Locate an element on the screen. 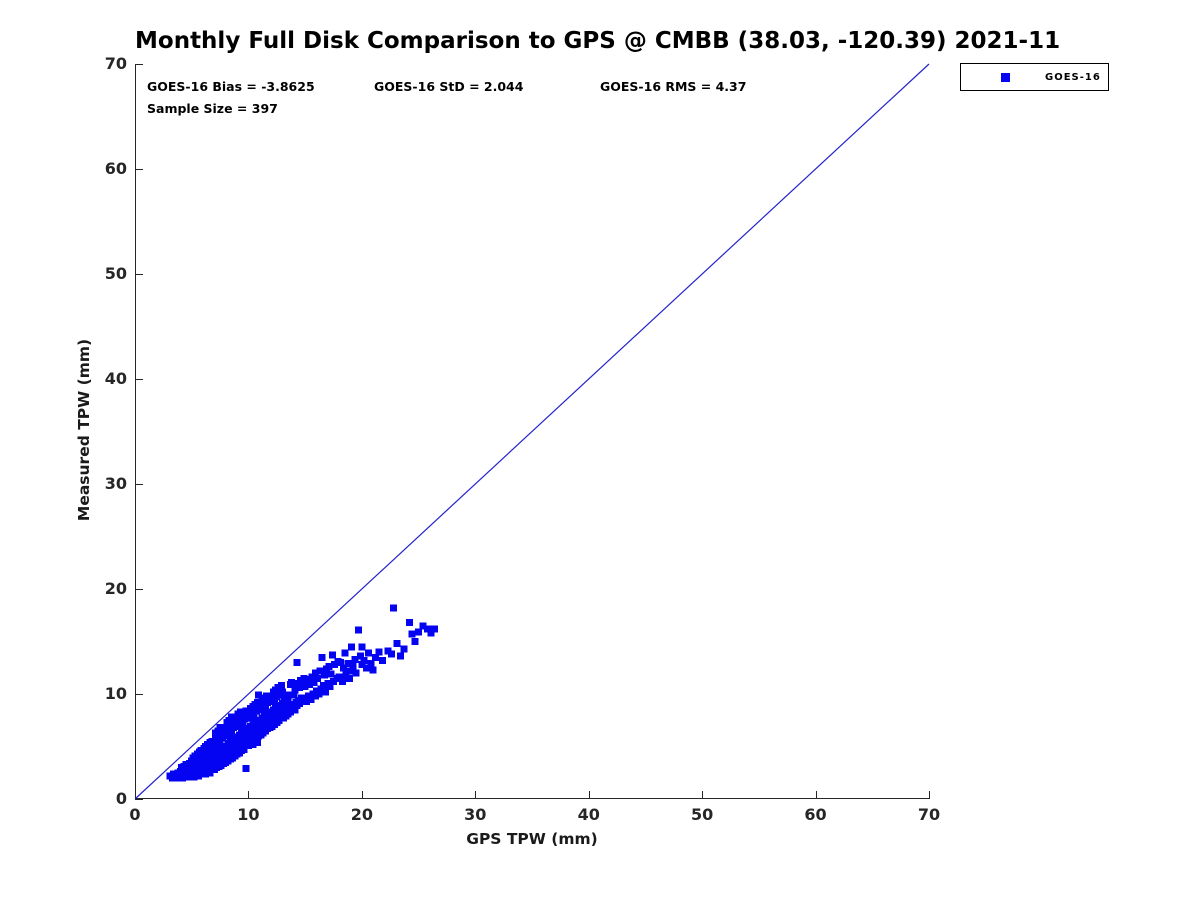  x-tick-label: 10 is located at coordinates (248, 814).